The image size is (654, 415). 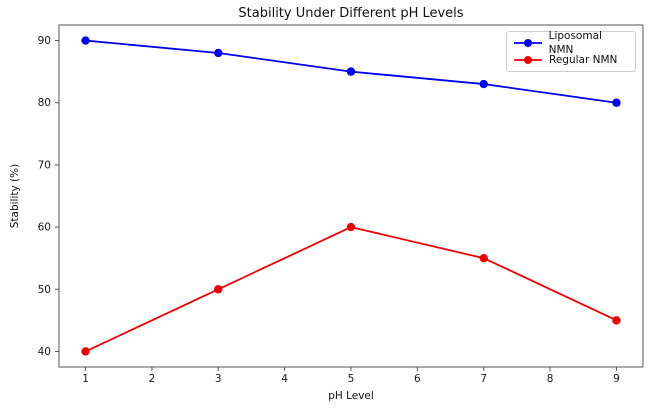 I want to click on y-tick-label: 80, so click(x=44, y=103).